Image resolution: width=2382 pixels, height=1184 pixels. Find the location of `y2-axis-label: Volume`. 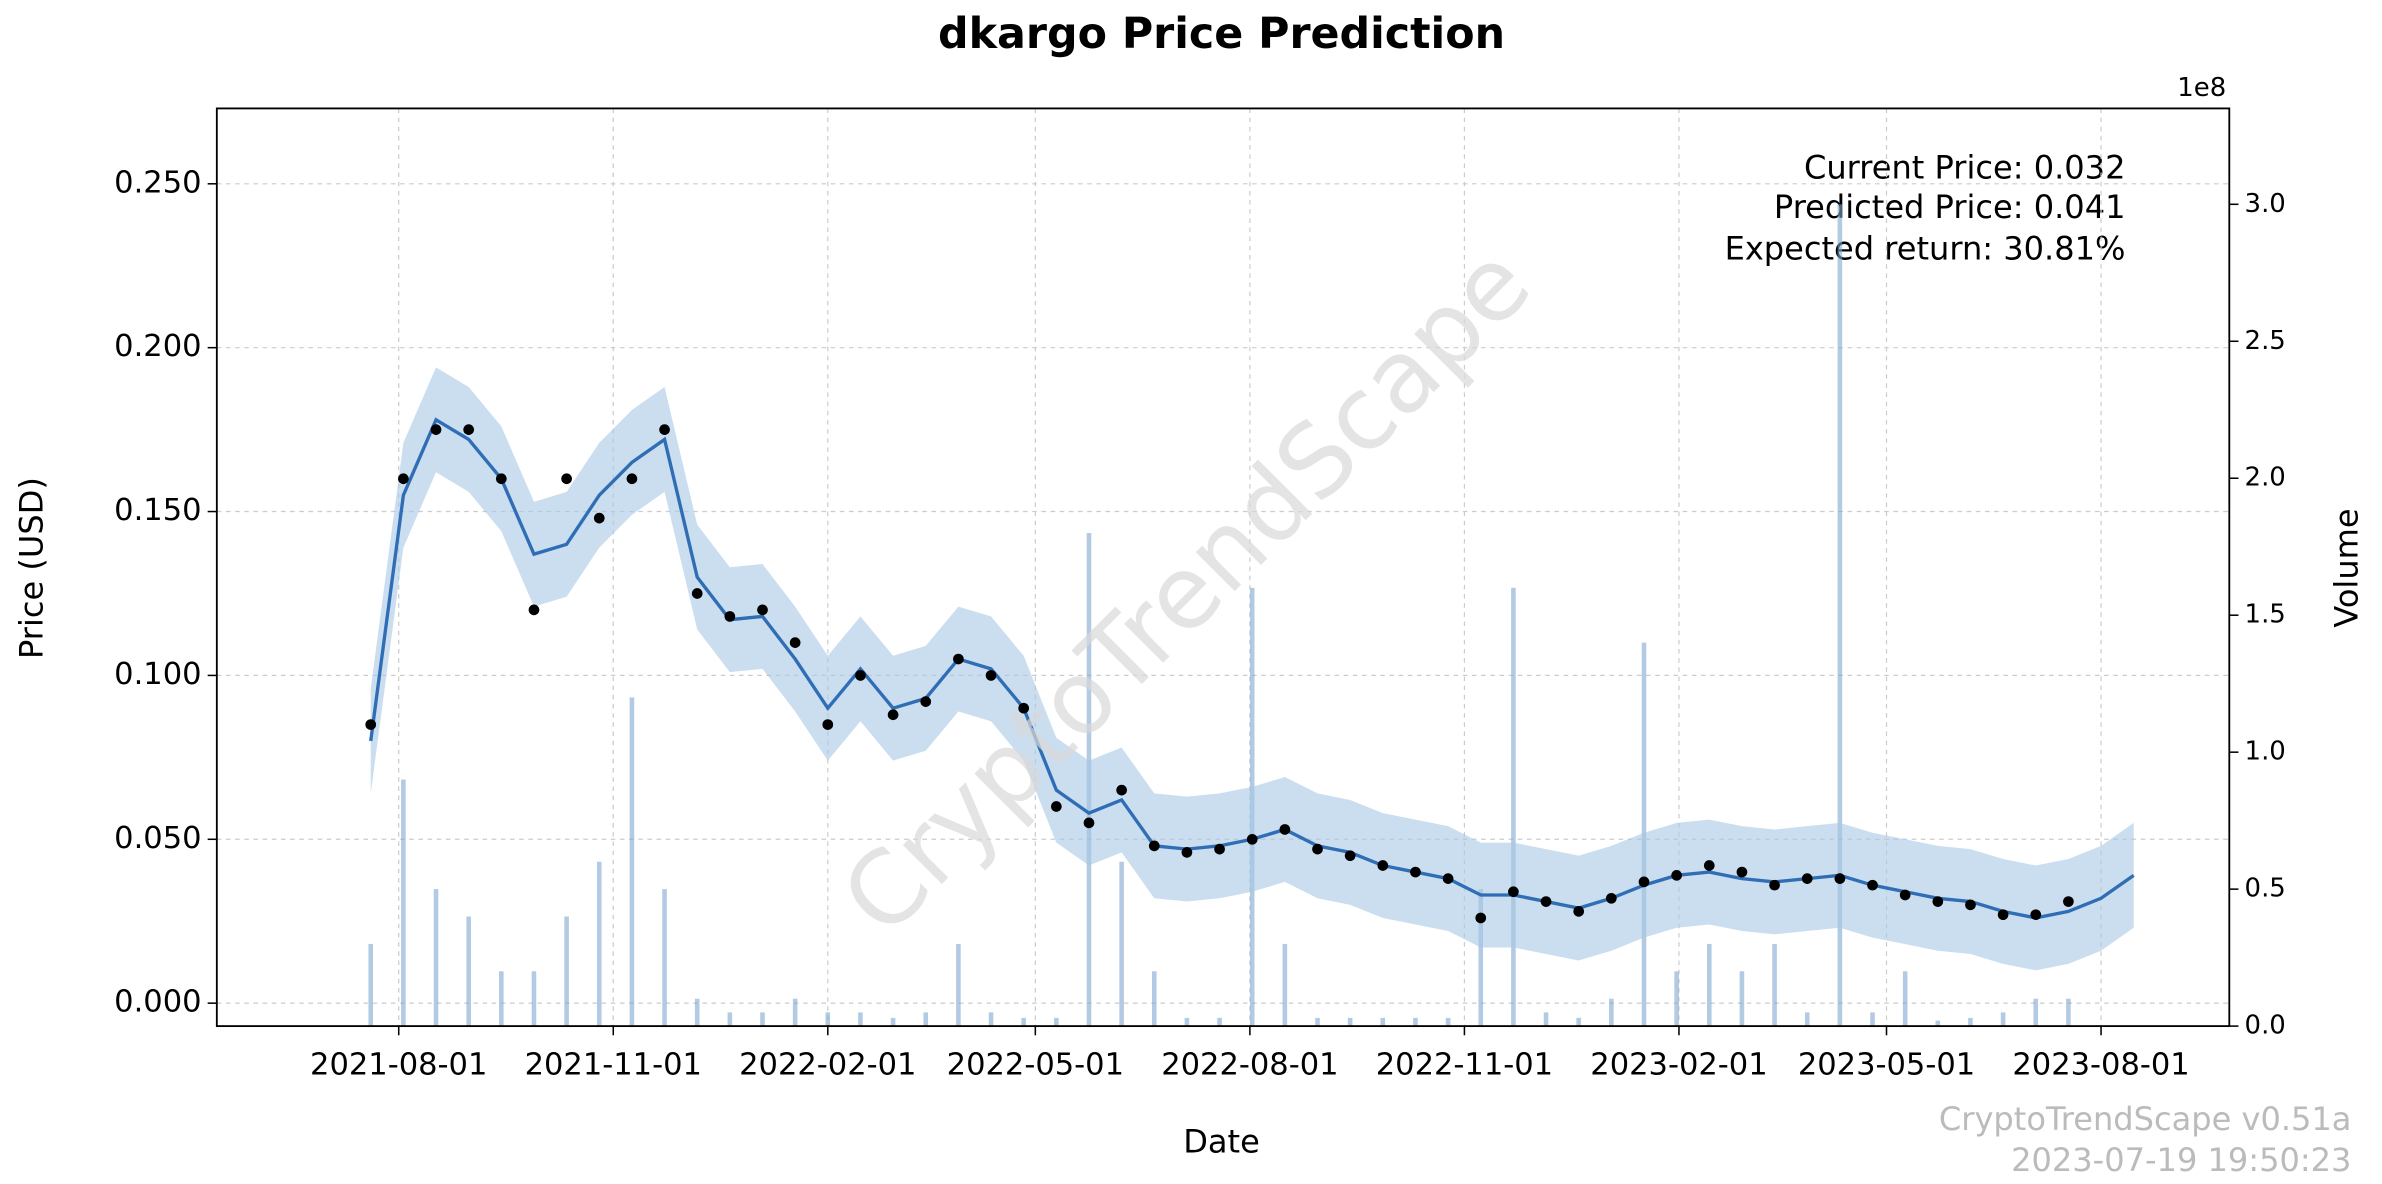

y2-axis-label: Volume is located at coordinates (2346, 567).